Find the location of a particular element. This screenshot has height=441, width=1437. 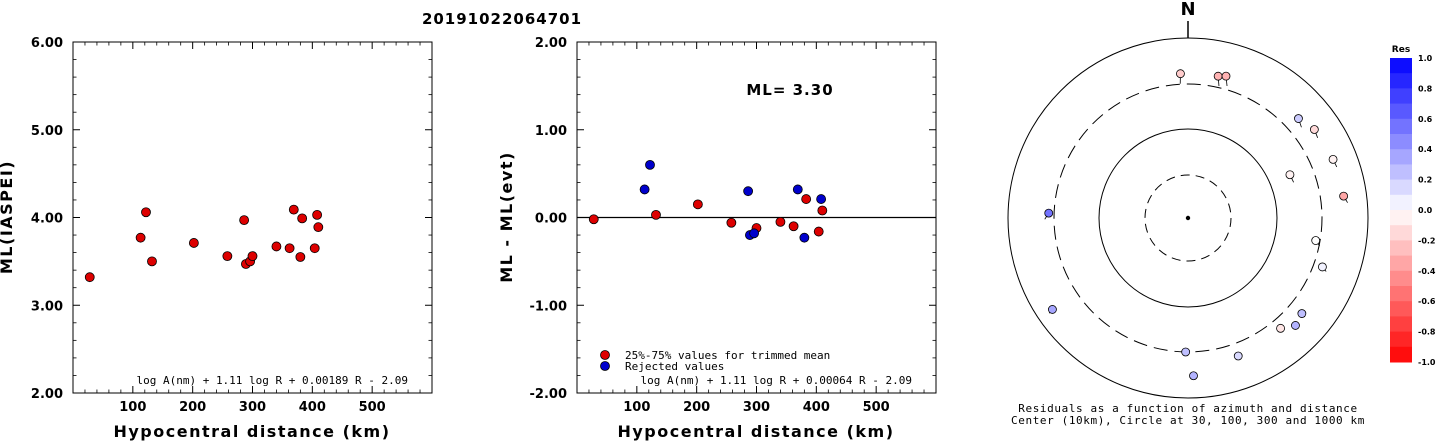

circle-100km is located at coordinates (1188, 218).